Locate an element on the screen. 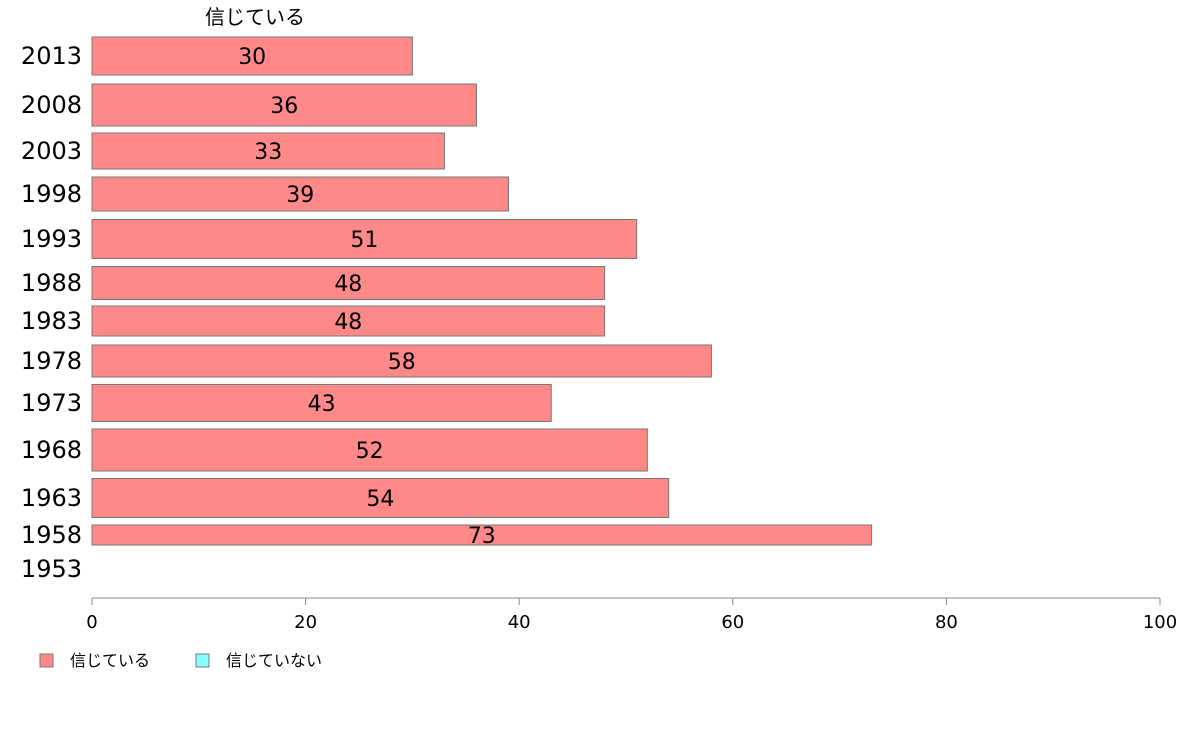 The width and height of the screenshot is (1188, 740). data-label-2008: 36 is located at coordinates (284, 106).